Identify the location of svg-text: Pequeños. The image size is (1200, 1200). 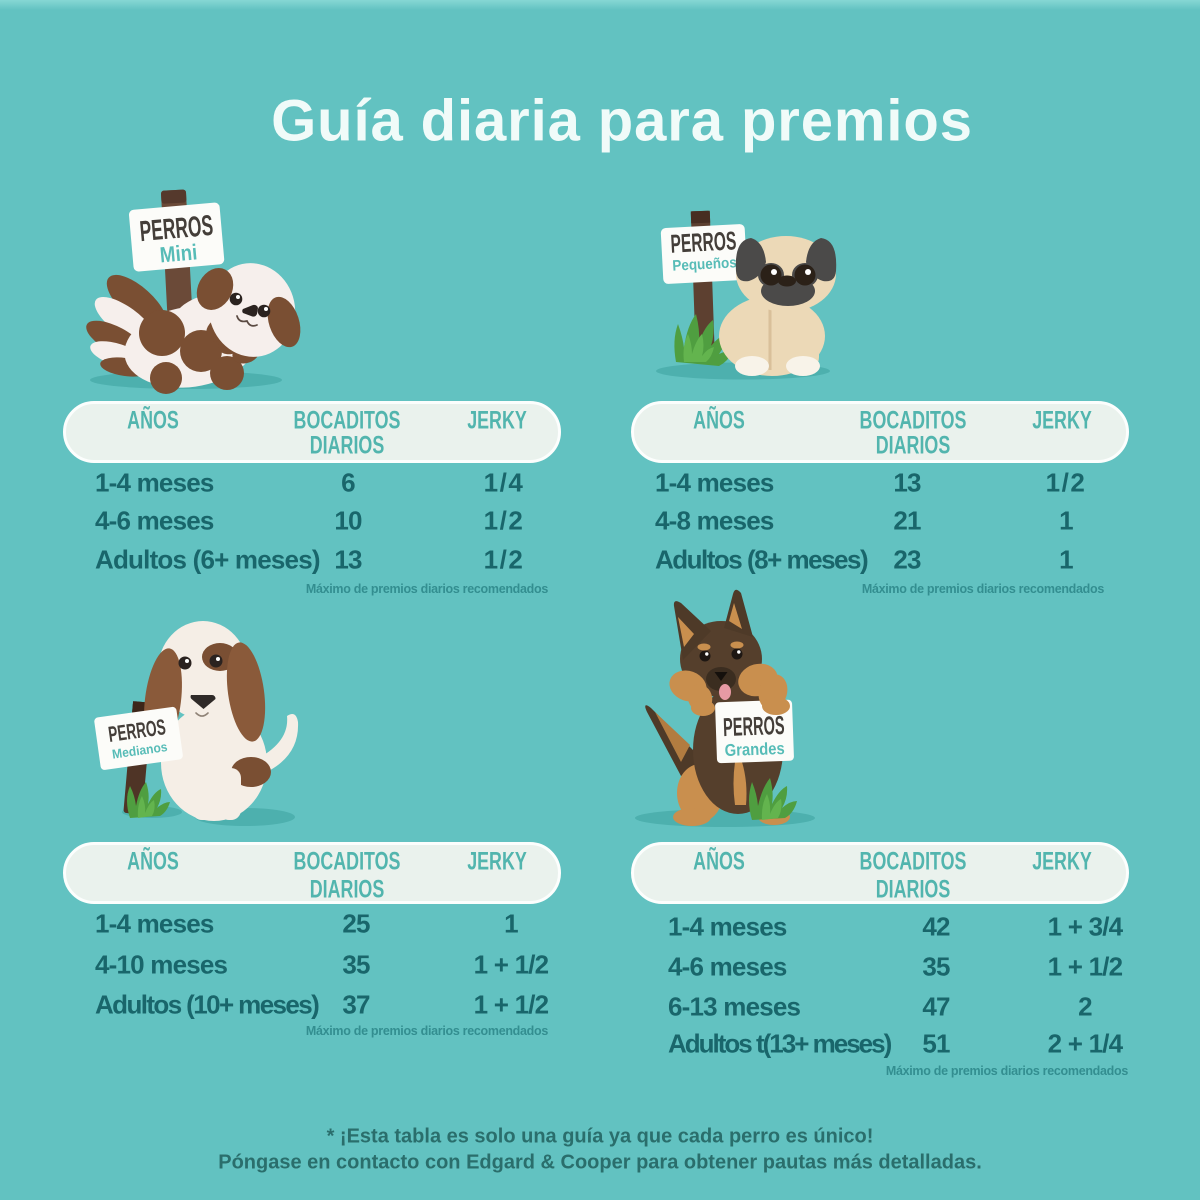
(704, 265).